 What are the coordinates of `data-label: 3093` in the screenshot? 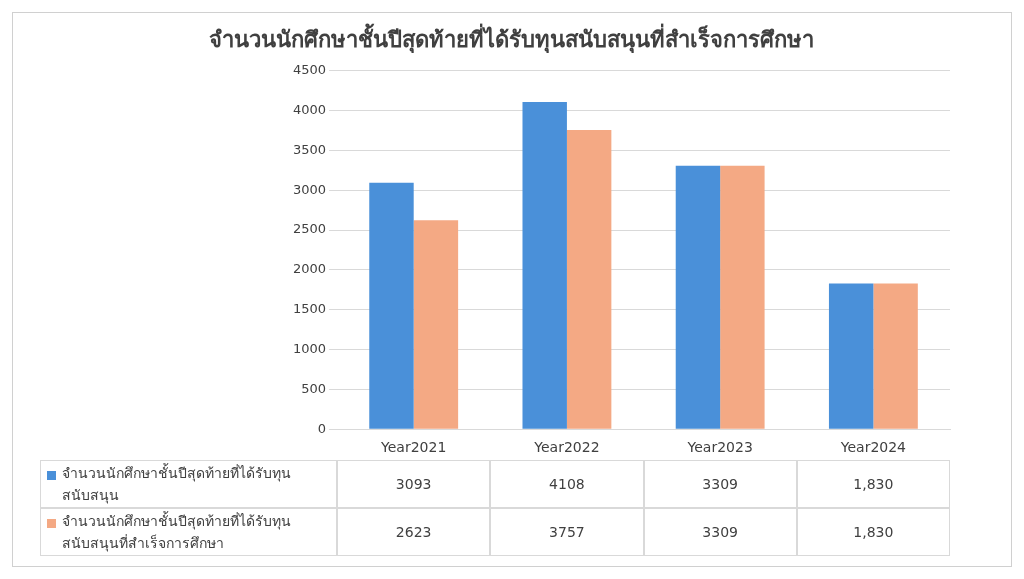 It's located at (414, 484).